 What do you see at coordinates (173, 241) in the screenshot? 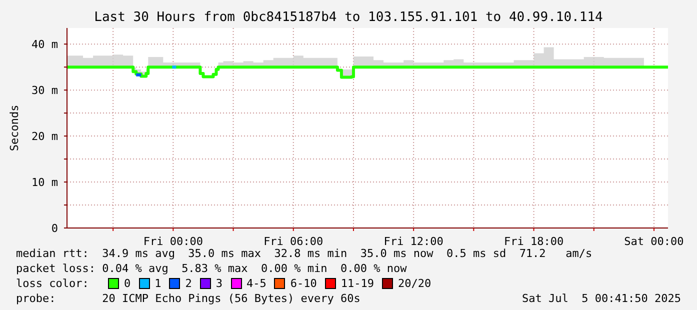
I see `x-tick-label: Fri 00:00` at bounding box center [173, 241].